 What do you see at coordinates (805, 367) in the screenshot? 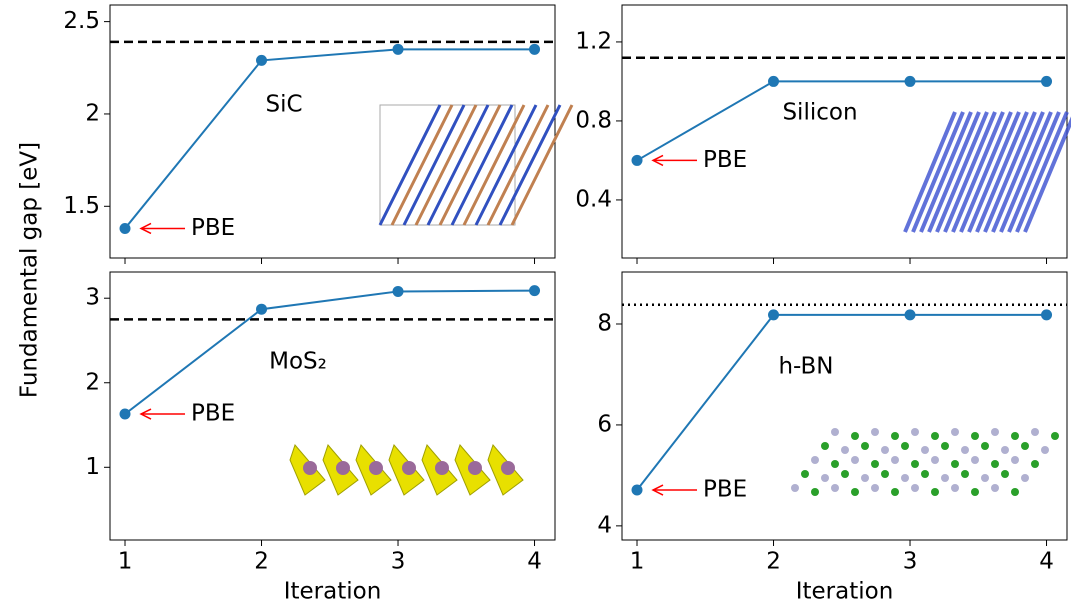
I see `material-label: h-BN` at bounding box center [805, 367].